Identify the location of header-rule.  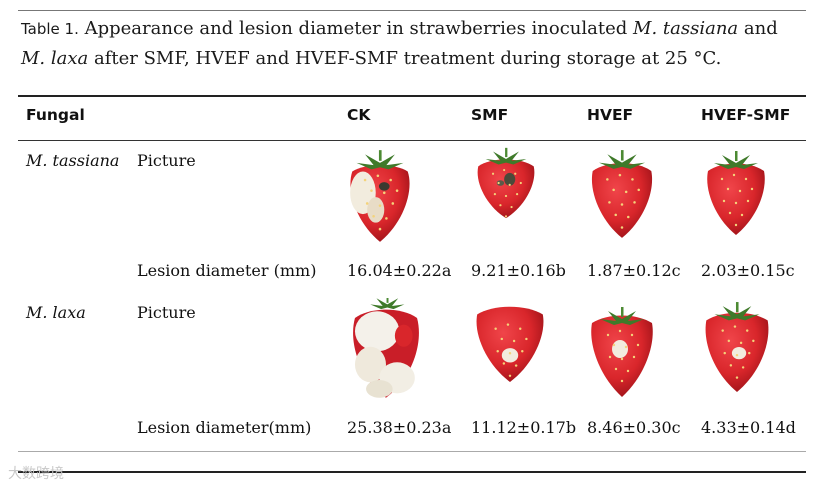
(412, 140).